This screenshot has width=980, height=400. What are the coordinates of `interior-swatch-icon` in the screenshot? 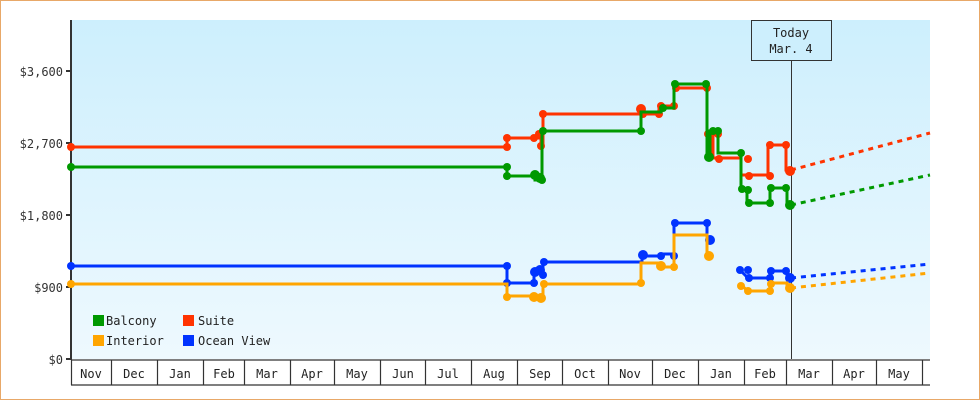 It's located at (98, 340).